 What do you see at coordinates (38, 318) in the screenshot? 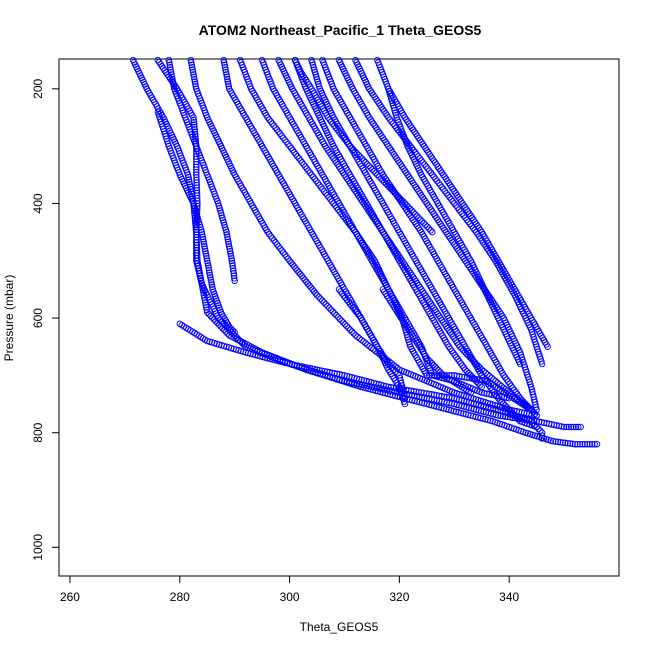
I see `y-tick-label: 600` at bounding box center [38, 318].